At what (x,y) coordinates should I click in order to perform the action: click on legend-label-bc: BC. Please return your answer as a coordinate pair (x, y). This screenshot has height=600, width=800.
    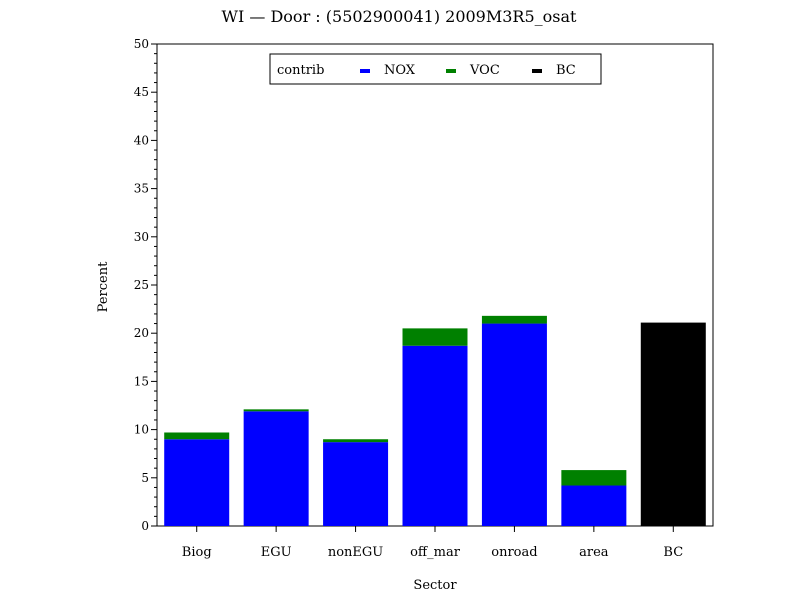
    Looking at the image, I should click on (566, 70).